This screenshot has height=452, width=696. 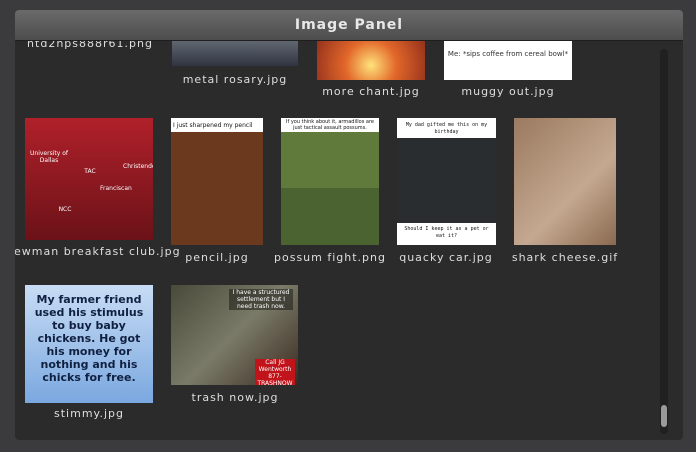 I want to click on image-text: I just sharpened my pencil, so click(x=213, y=125).